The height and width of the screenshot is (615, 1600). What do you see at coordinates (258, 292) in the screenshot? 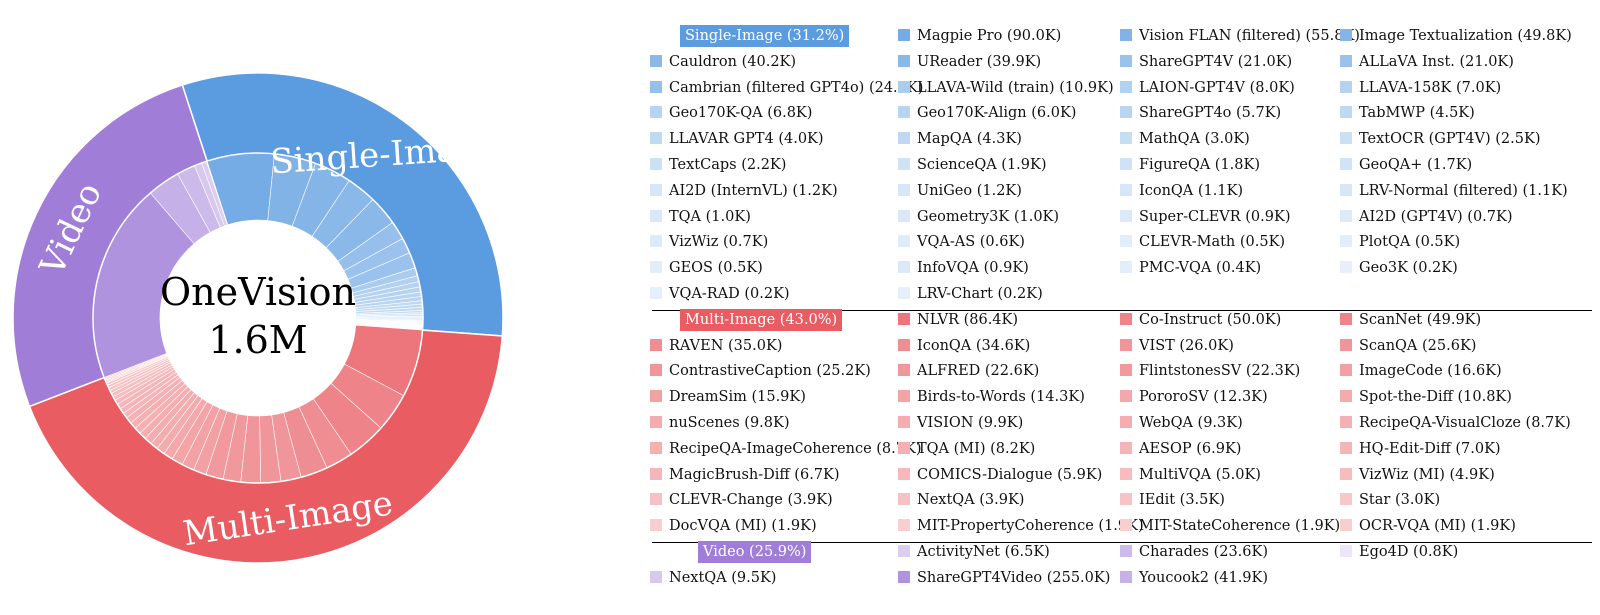
I see `center-title: OneVision` at bounding box center [258, 292].